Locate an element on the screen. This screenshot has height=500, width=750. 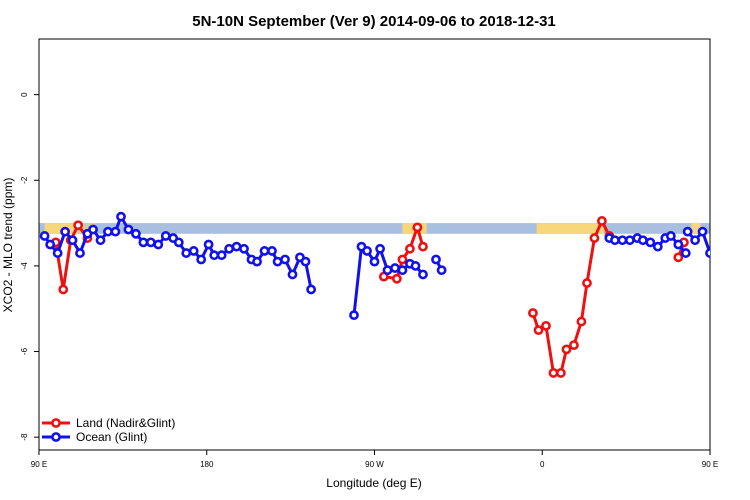
y-tick-label: -2 is located at coordinates (24, 180).